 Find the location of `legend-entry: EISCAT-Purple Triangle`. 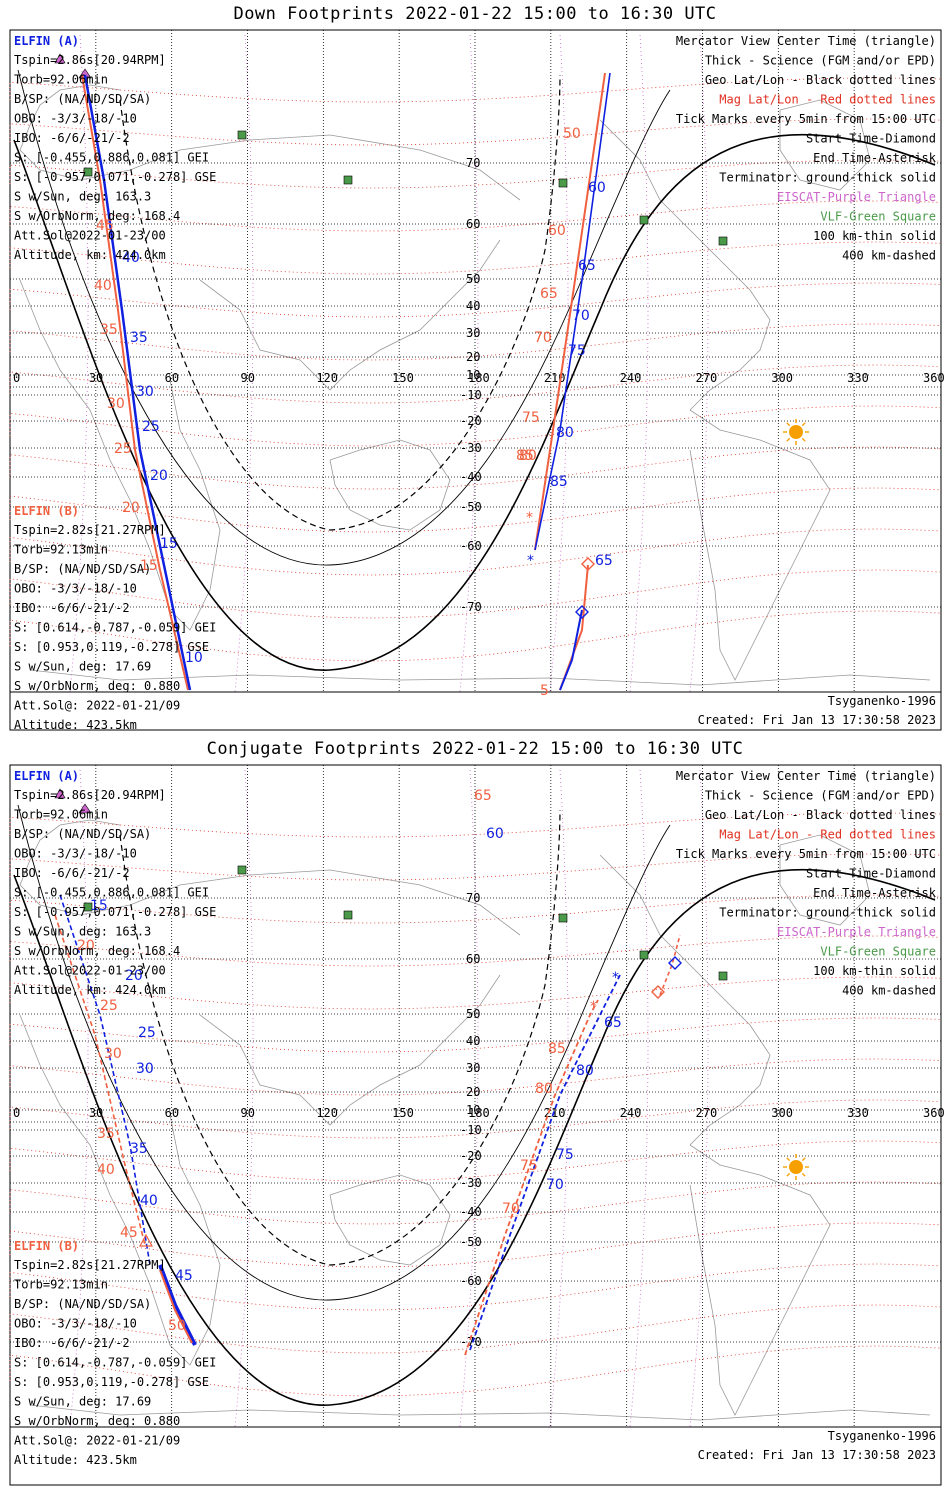

legend-entry: EISCAT-Purple Triangle is located at coordinates (856, 197).